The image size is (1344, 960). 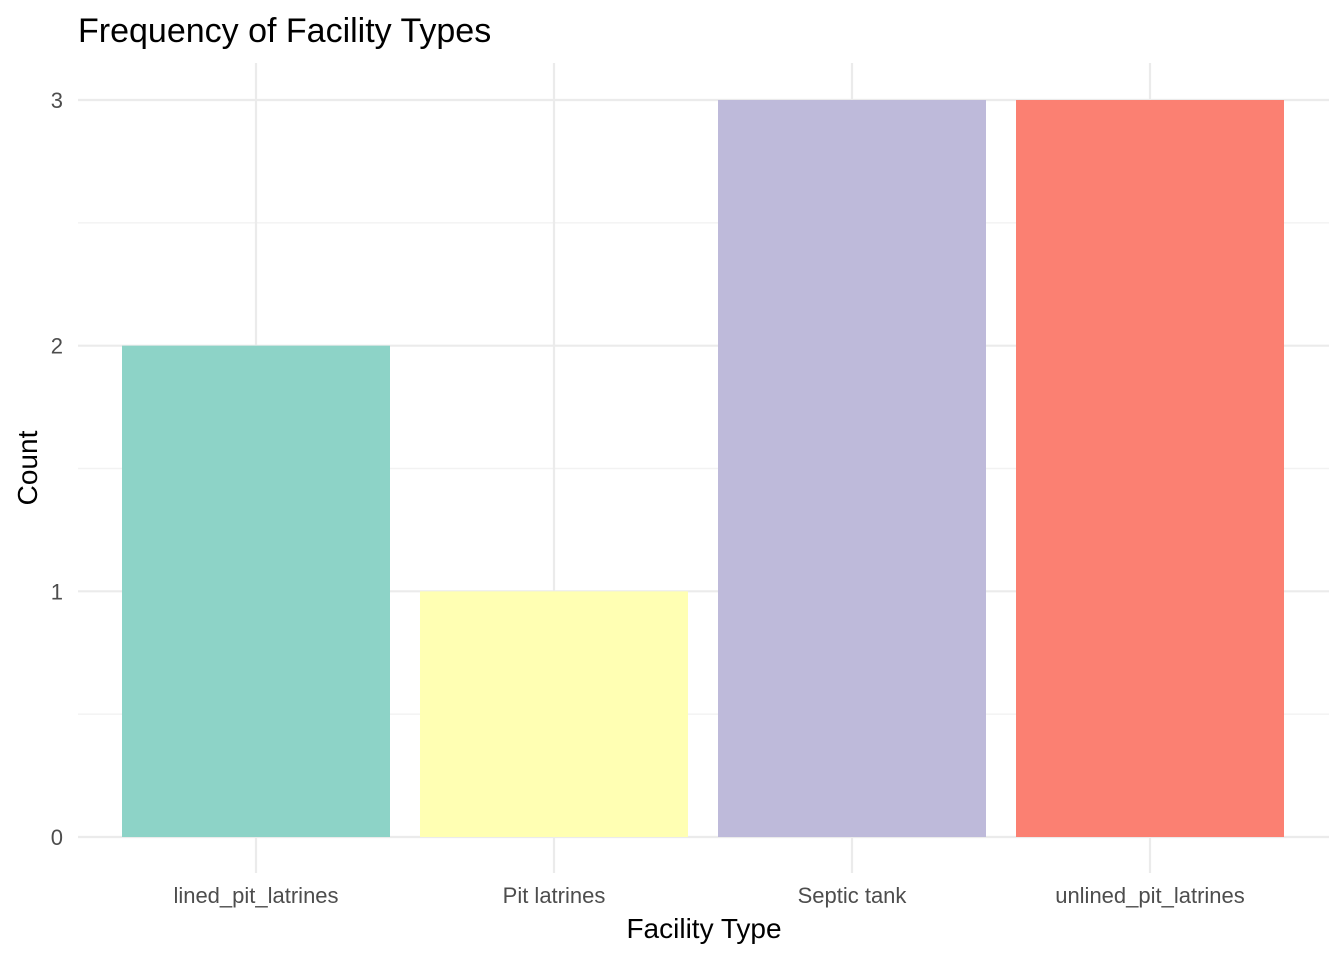 I want to click on y-tick-label: 1, so click(x=57, y=591).